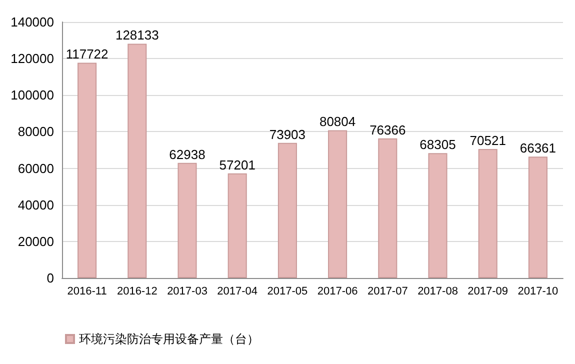 The width and height of the screenshot is (575, 364). Describe the element at coordinates (187, 292) in the screenshot. I see `x-tick-label: 2017-03` at that location.